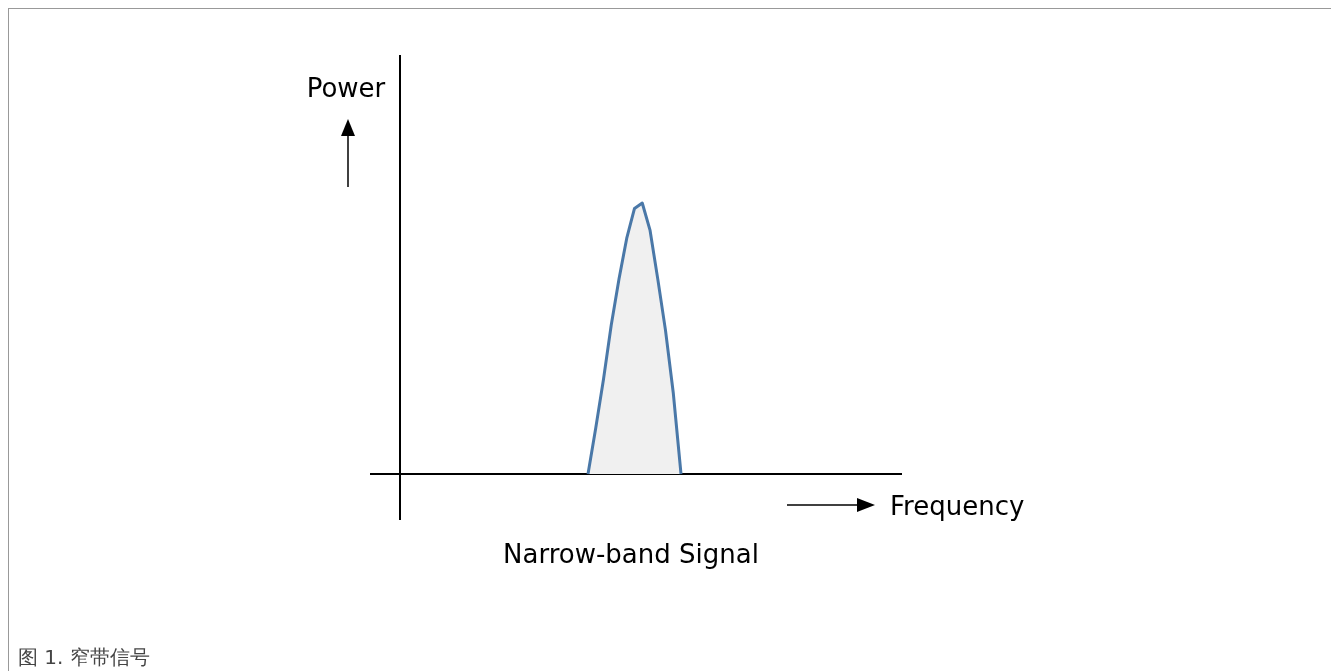 The height and width of the screenshot is (671, 1331). Describe the element at coordinates (346, 88) in the screenshot. I see `text: Power` at that location.